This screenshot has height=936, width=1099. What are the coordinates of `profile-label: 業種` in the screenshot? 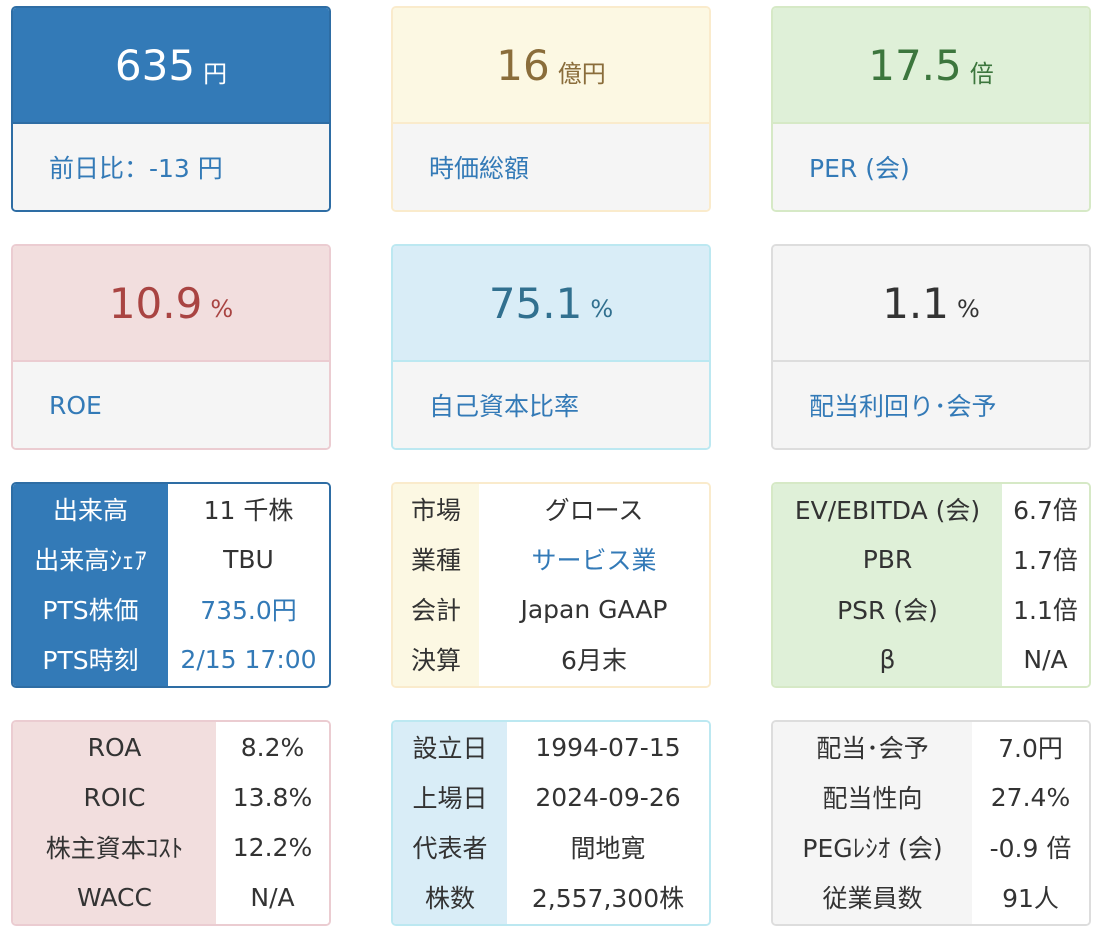 It's located at (435, 560).